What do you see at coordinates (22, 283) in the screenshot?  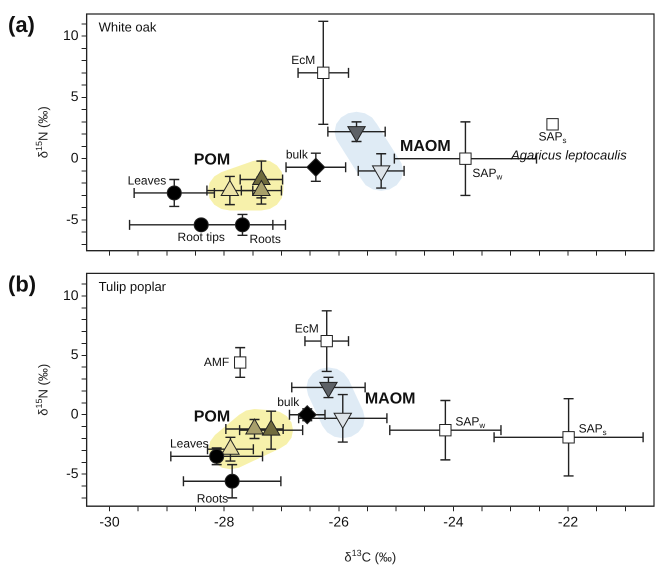 I see `chart-title: (b)` at bounding box center [22, 283].